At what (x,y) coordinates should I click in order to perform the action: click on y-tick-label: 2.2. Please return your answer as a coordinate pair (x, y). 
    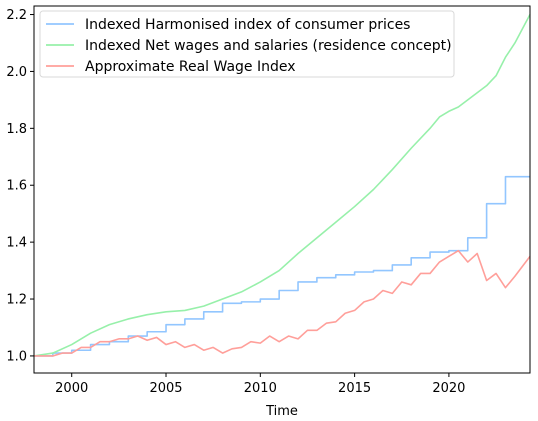
    Looking at the image, I should click on (16, 15).